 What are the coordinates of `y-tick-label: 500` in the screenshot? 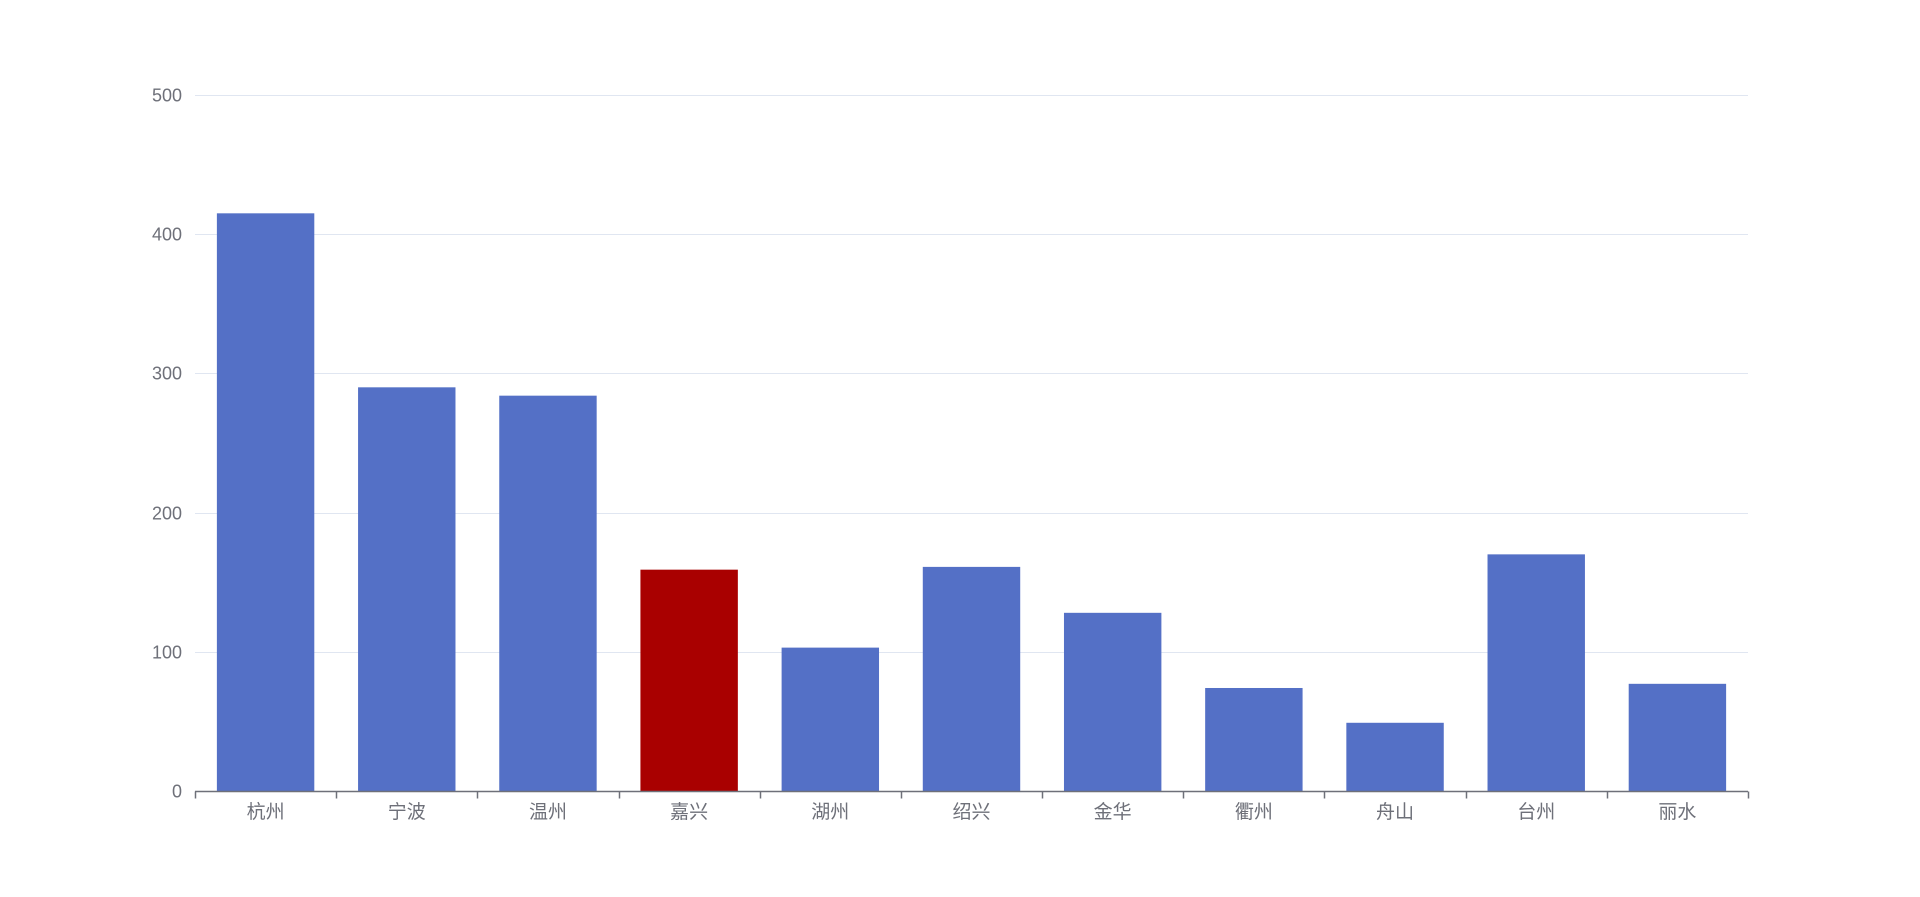 It's located at (167, 96).